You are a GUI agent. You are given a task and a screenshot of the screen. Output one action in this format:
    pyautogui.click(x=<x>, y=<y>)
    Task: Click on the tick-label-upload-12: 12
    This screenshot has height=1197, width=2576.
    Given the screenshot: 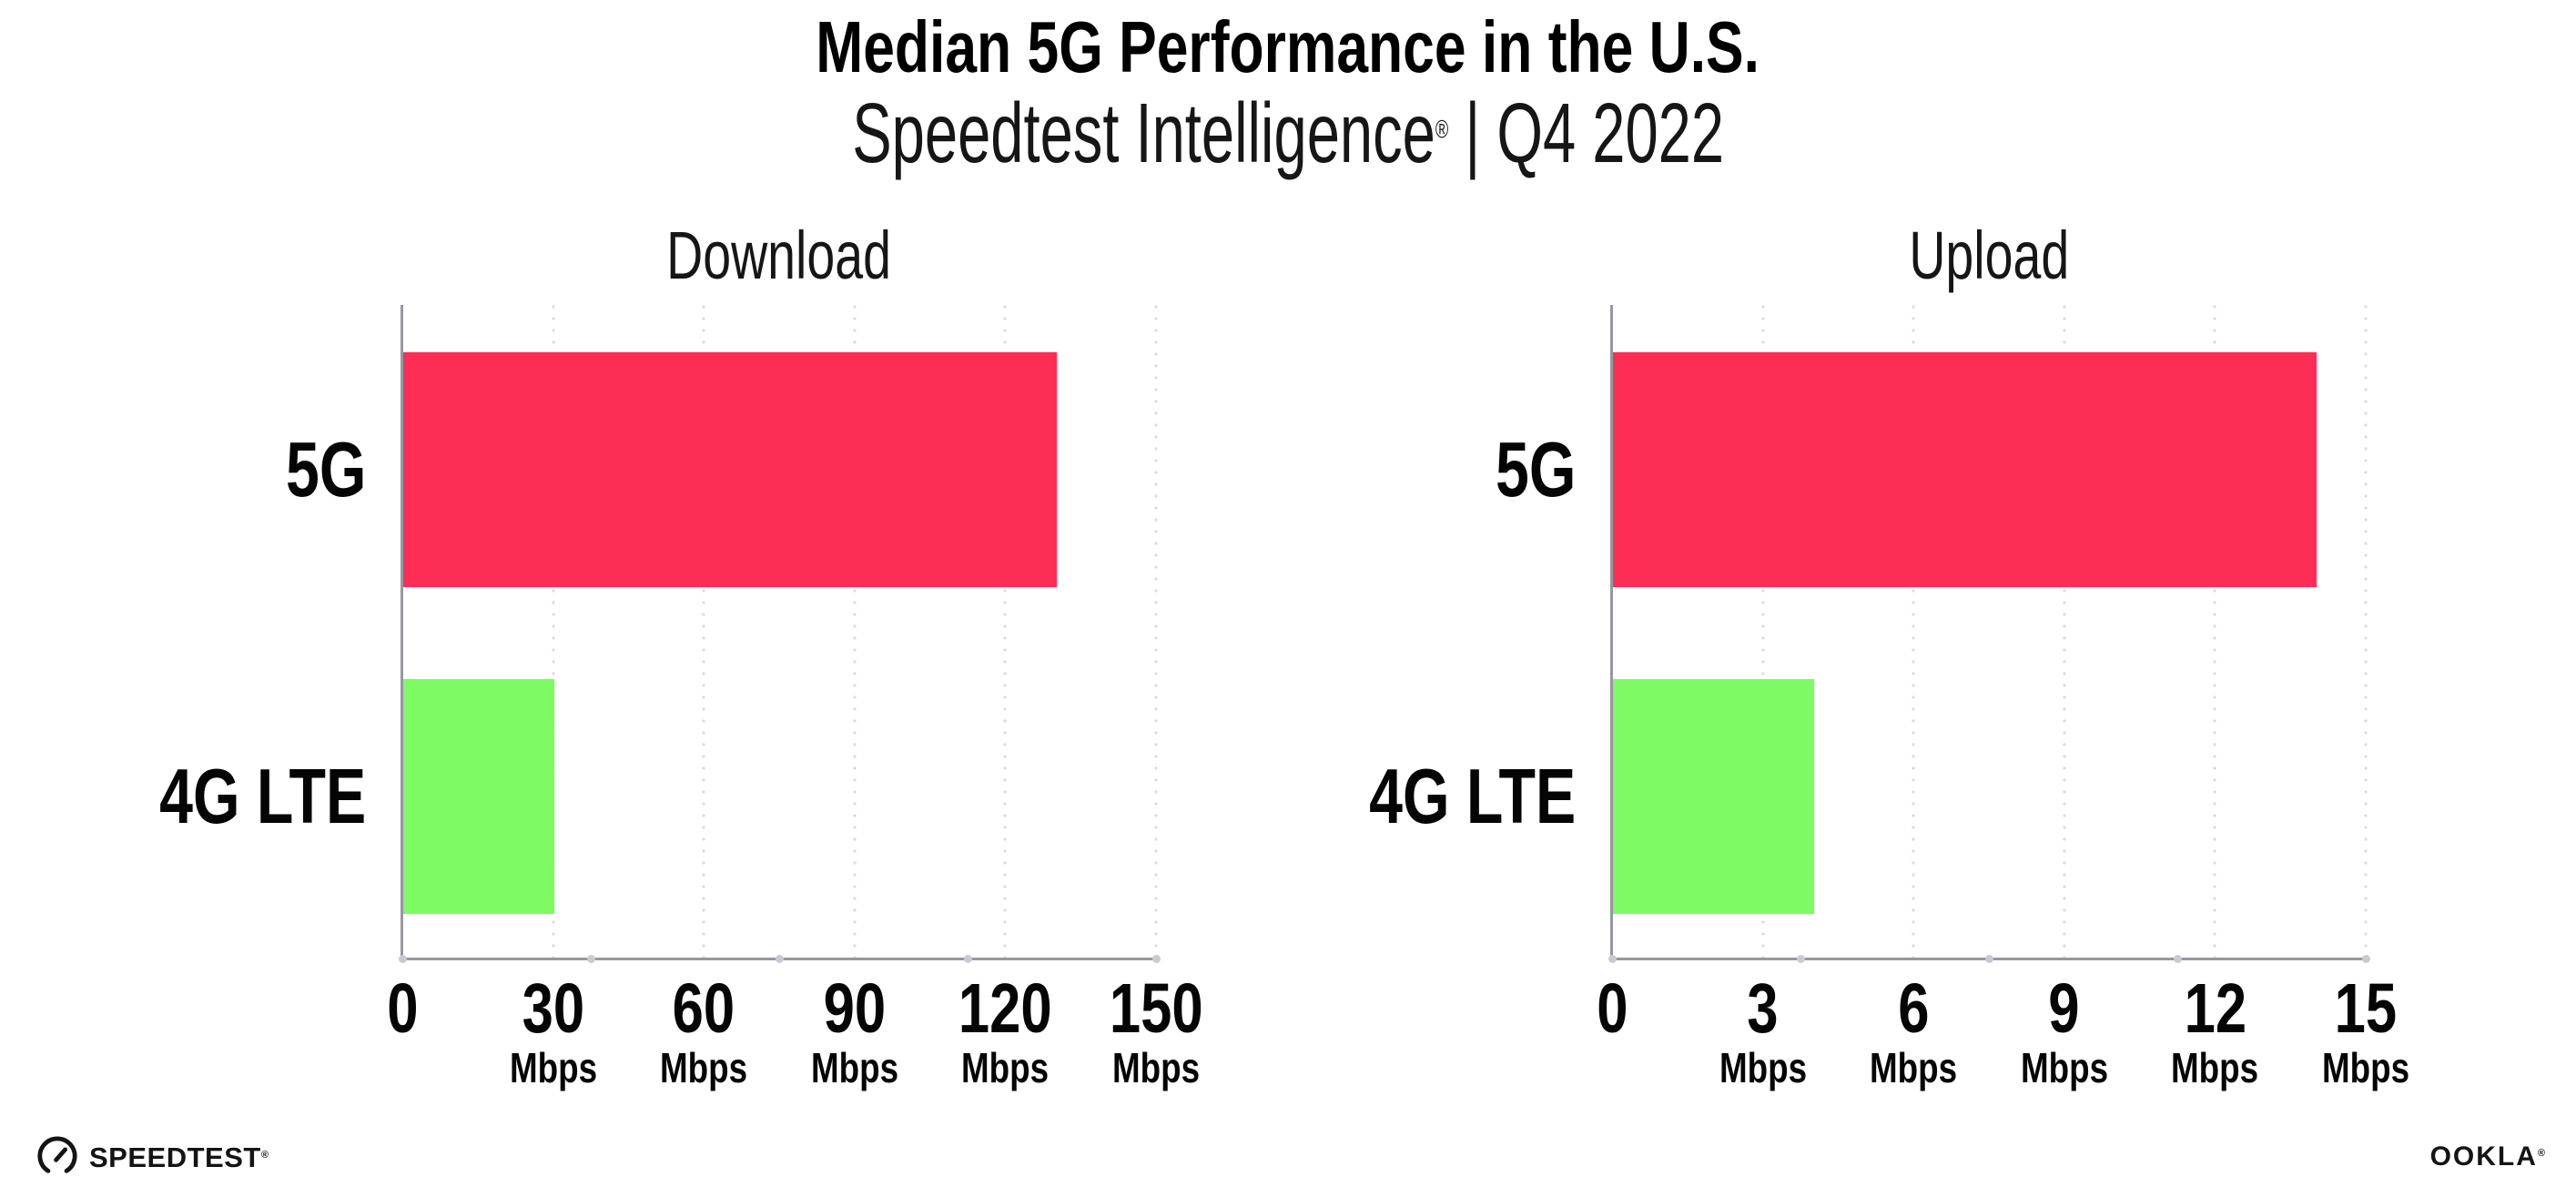 What is the action you would take?
    pyautogui.click(x=2214, y=1009)
    